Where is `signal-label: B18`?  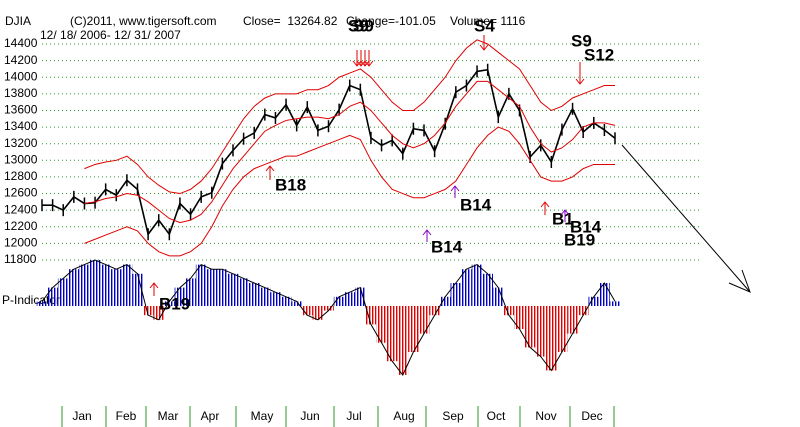
signal-label: B18 is located at coordinates (290, 184).